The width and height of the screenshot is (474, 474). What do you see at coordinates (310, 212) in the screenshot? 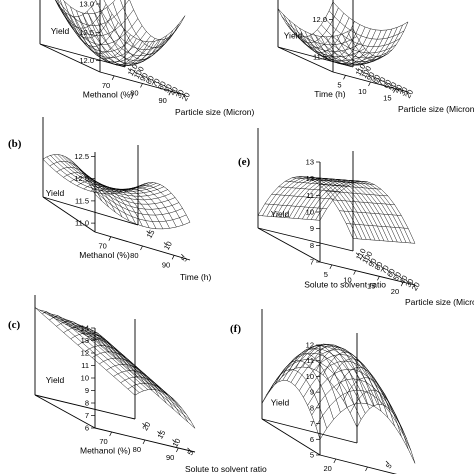
I see `z-tick-label: 10` at bounding box center [310, 212].